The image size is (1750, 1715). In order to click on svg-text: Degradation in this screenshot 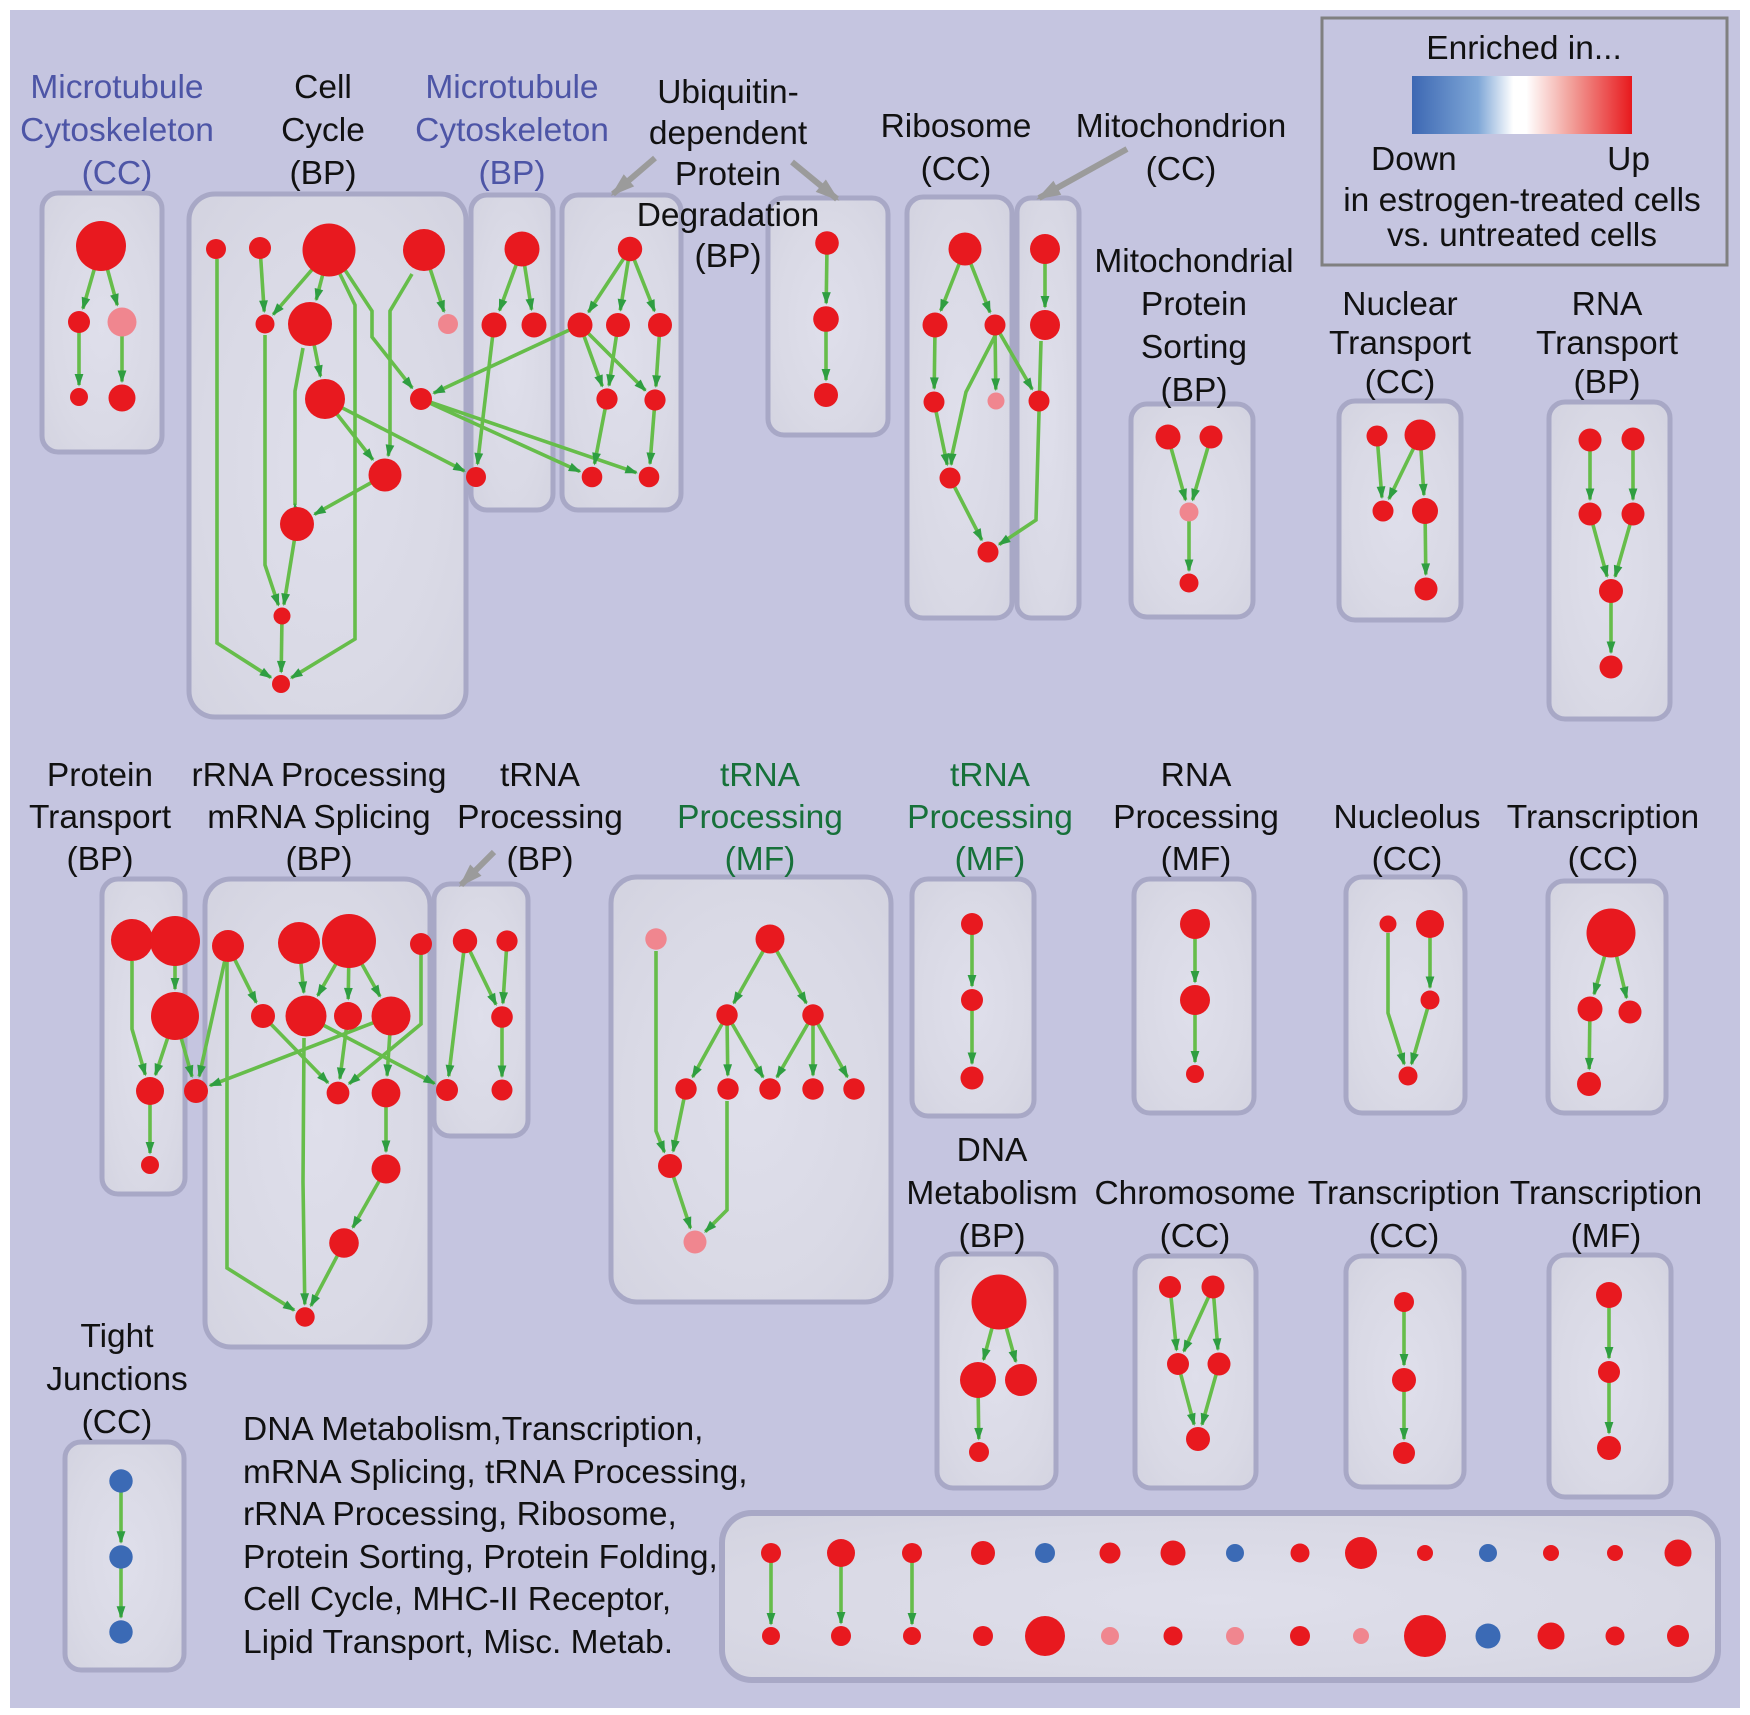, I will do `click(728, 215)`.